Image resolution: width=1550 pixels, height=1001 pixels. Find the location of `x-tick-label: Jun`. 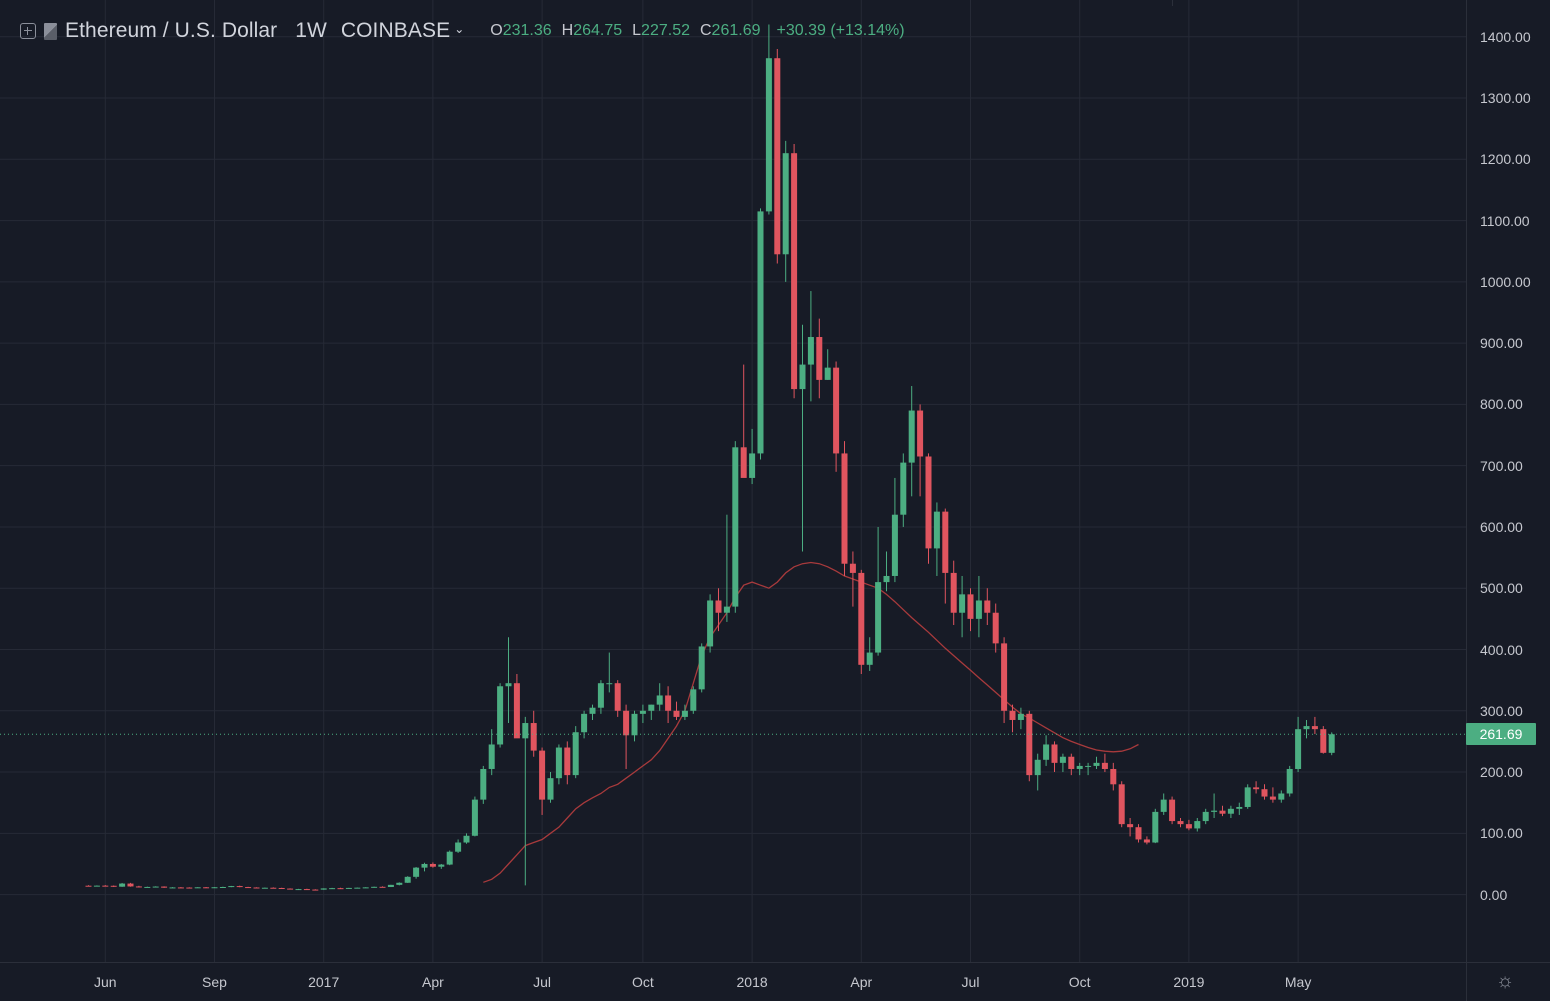

x-tick-label: Jun is located at coordinates (105, 982).